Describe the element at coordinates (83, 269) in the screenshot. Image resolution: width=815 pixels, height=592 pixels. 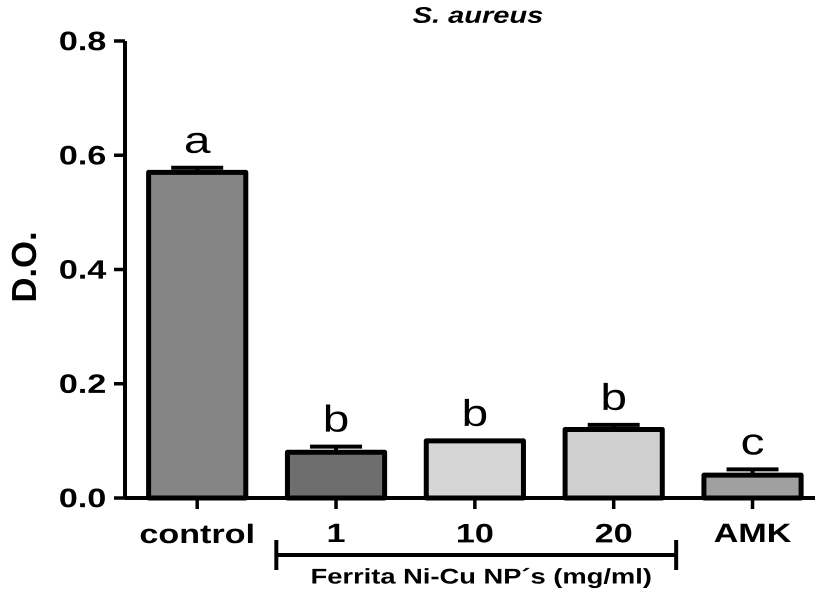
I see `y-tick-label: 0.4` at that location.